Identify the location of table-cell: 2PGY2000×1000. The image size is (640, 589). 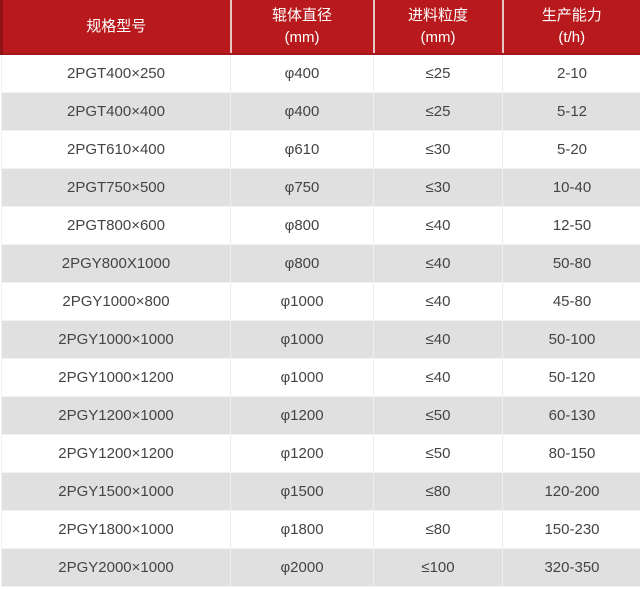
(116, 567).